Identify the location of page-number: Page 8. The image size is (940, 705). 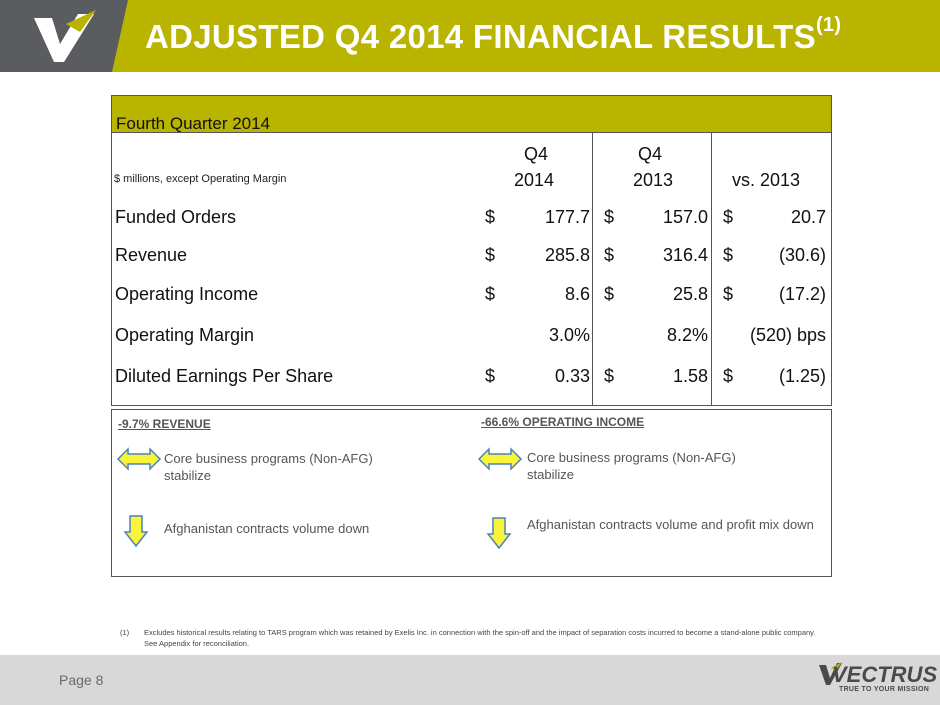
(81, 680).